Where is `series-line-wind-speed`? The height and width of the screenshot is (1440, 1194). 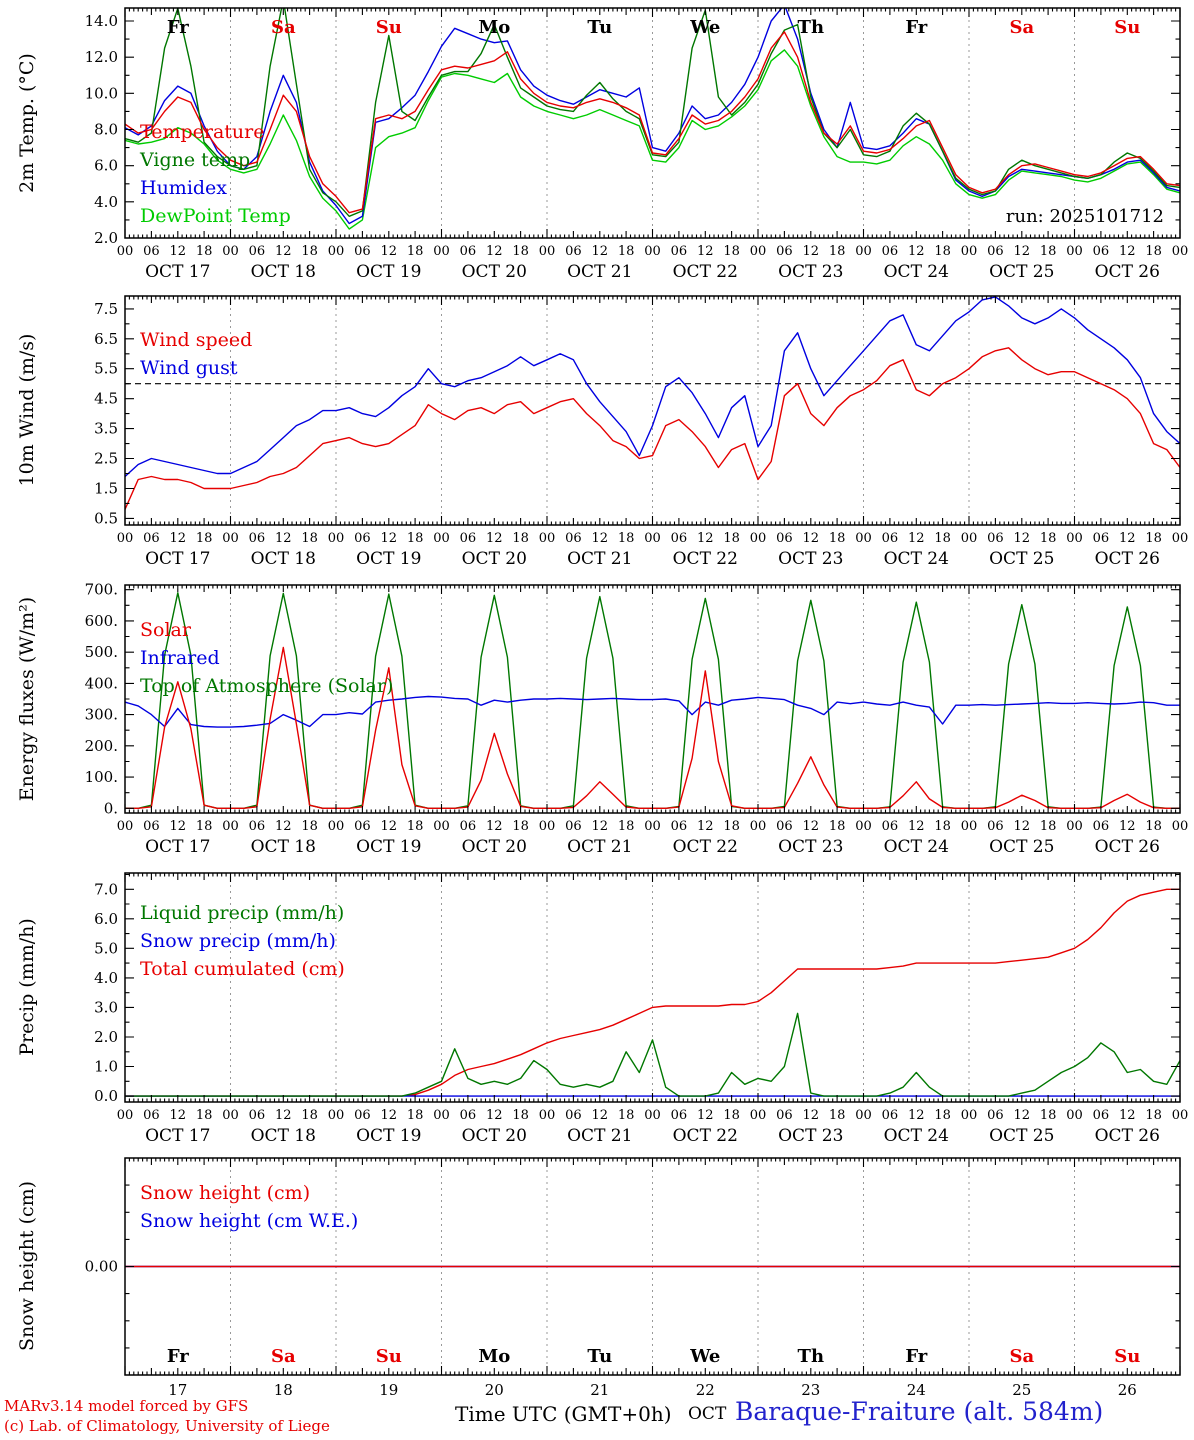
series-line-wind-speed is located at coordinates (652, 428).